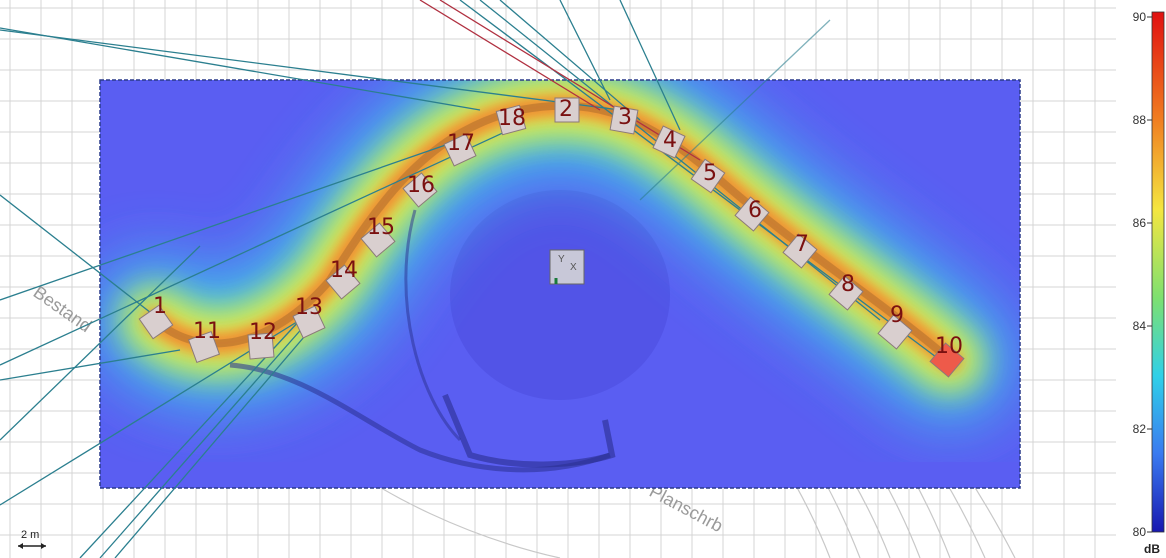 The image size is (1166, 558). I want to click on scale-bar: 2 m, so click(32, 539).